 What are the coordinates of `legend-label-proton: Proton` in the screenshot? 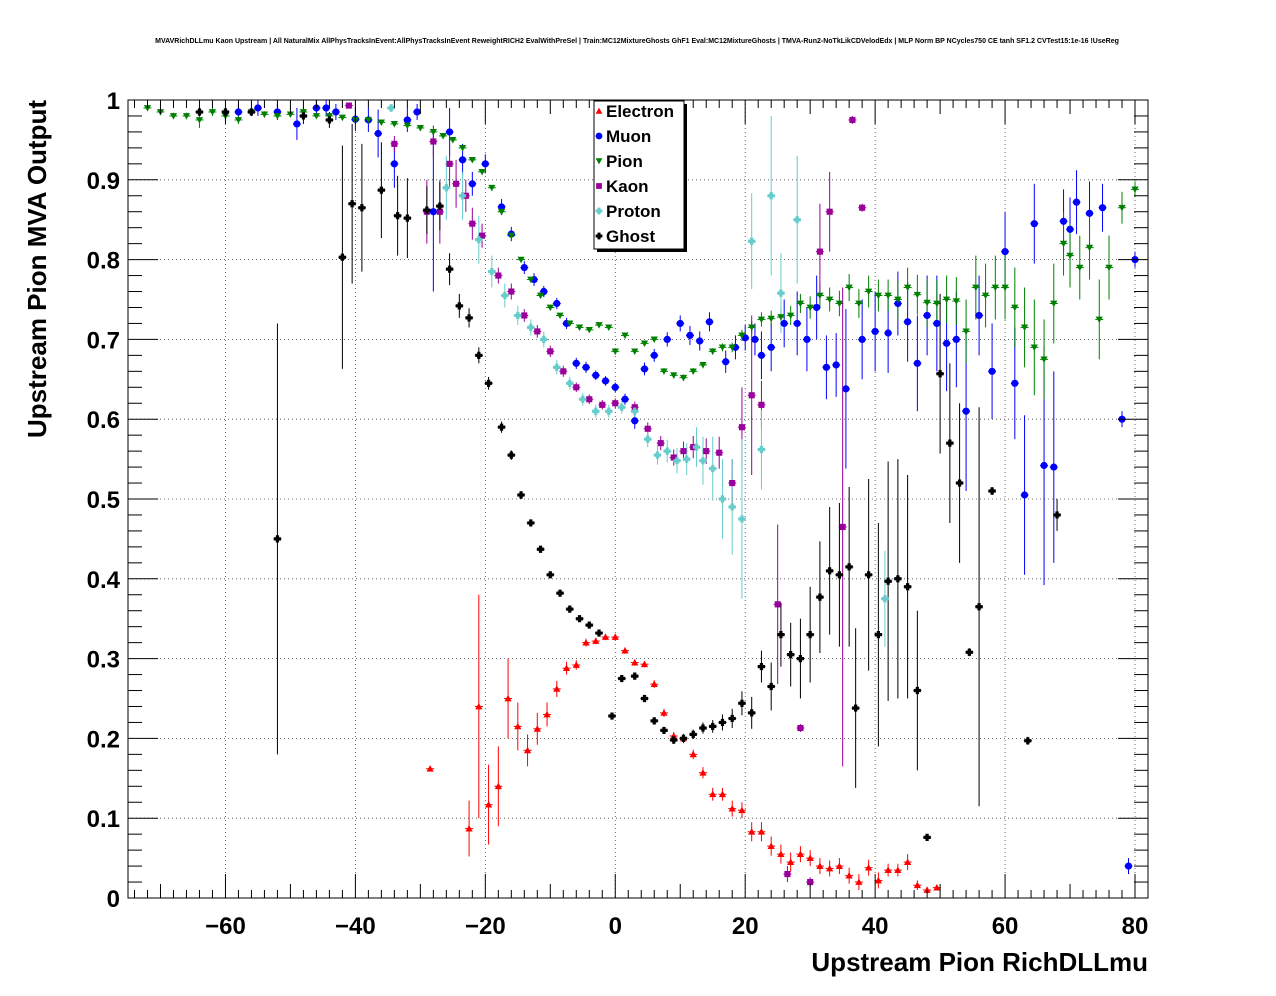 It's located at (633, 211).